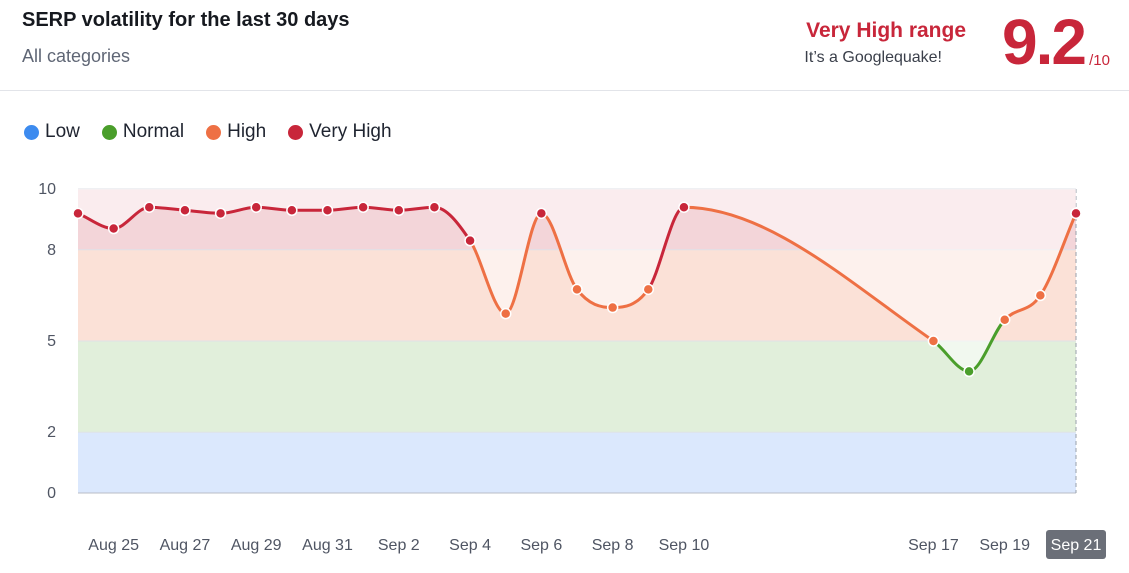  What do you see at coordinates (613, 545) in the screenshot?
I see `x-tick-label: Sep 8` at bounding box center [613, 545].